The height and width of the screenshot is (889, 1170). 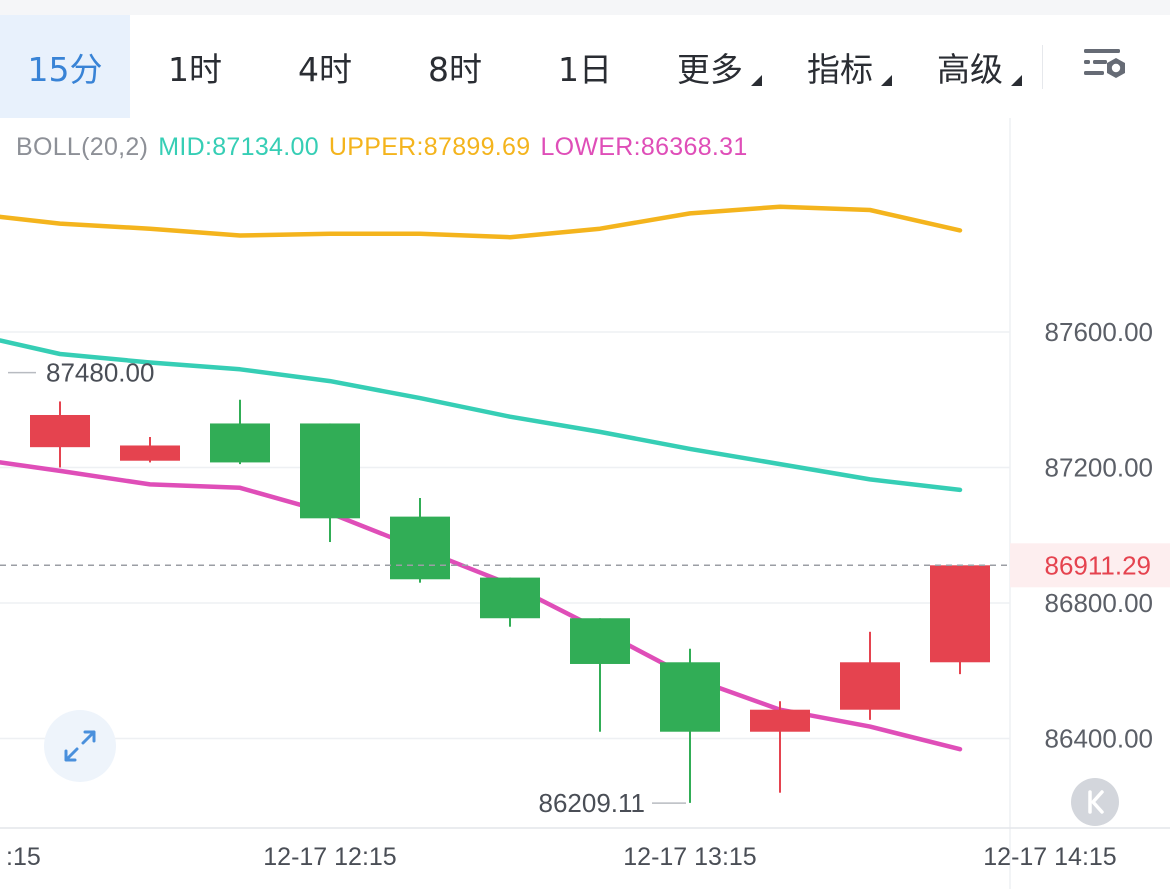 What do you see at coordinates (591, 803) in the screenshot?
I see `low-marker-label: 86209.11` at bounding box center [591, 803].